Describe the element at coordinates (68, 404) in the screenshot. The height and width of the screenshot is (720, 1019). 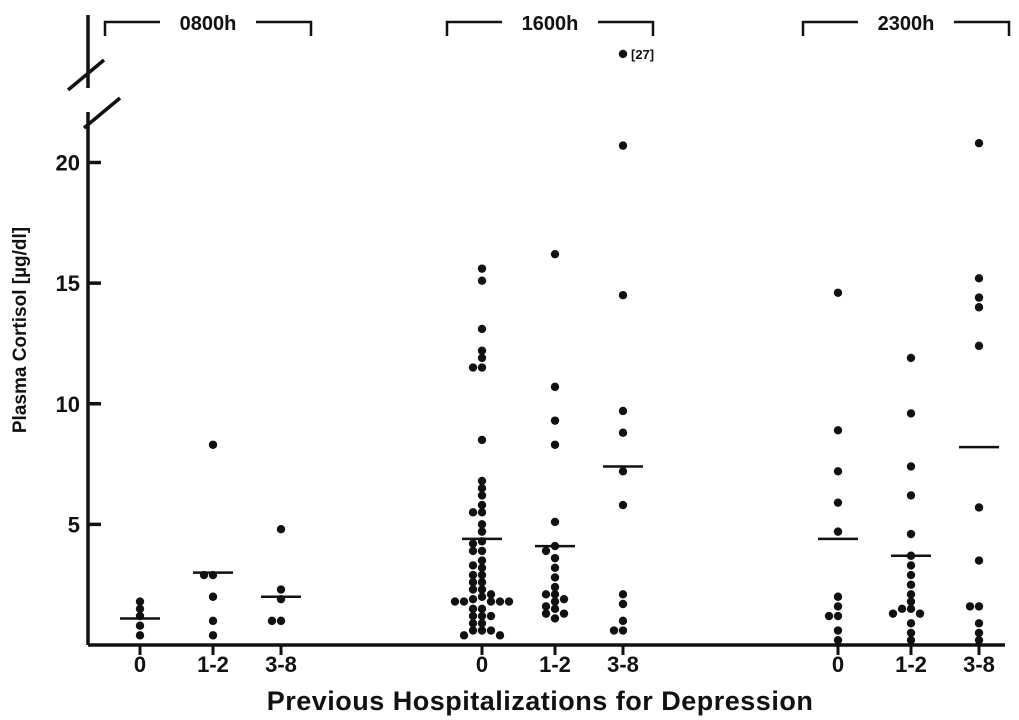
I see `y-tick-label: 10` at that location.